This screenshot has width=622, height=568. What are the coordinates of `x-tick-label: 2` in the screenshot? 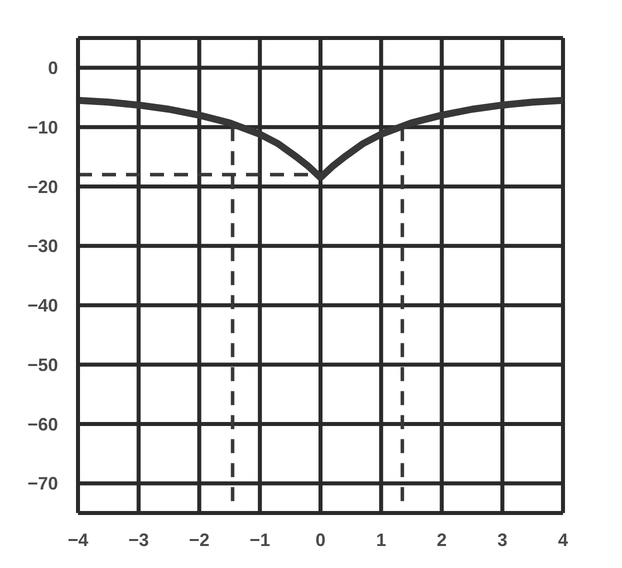 It's located at (441, 540).